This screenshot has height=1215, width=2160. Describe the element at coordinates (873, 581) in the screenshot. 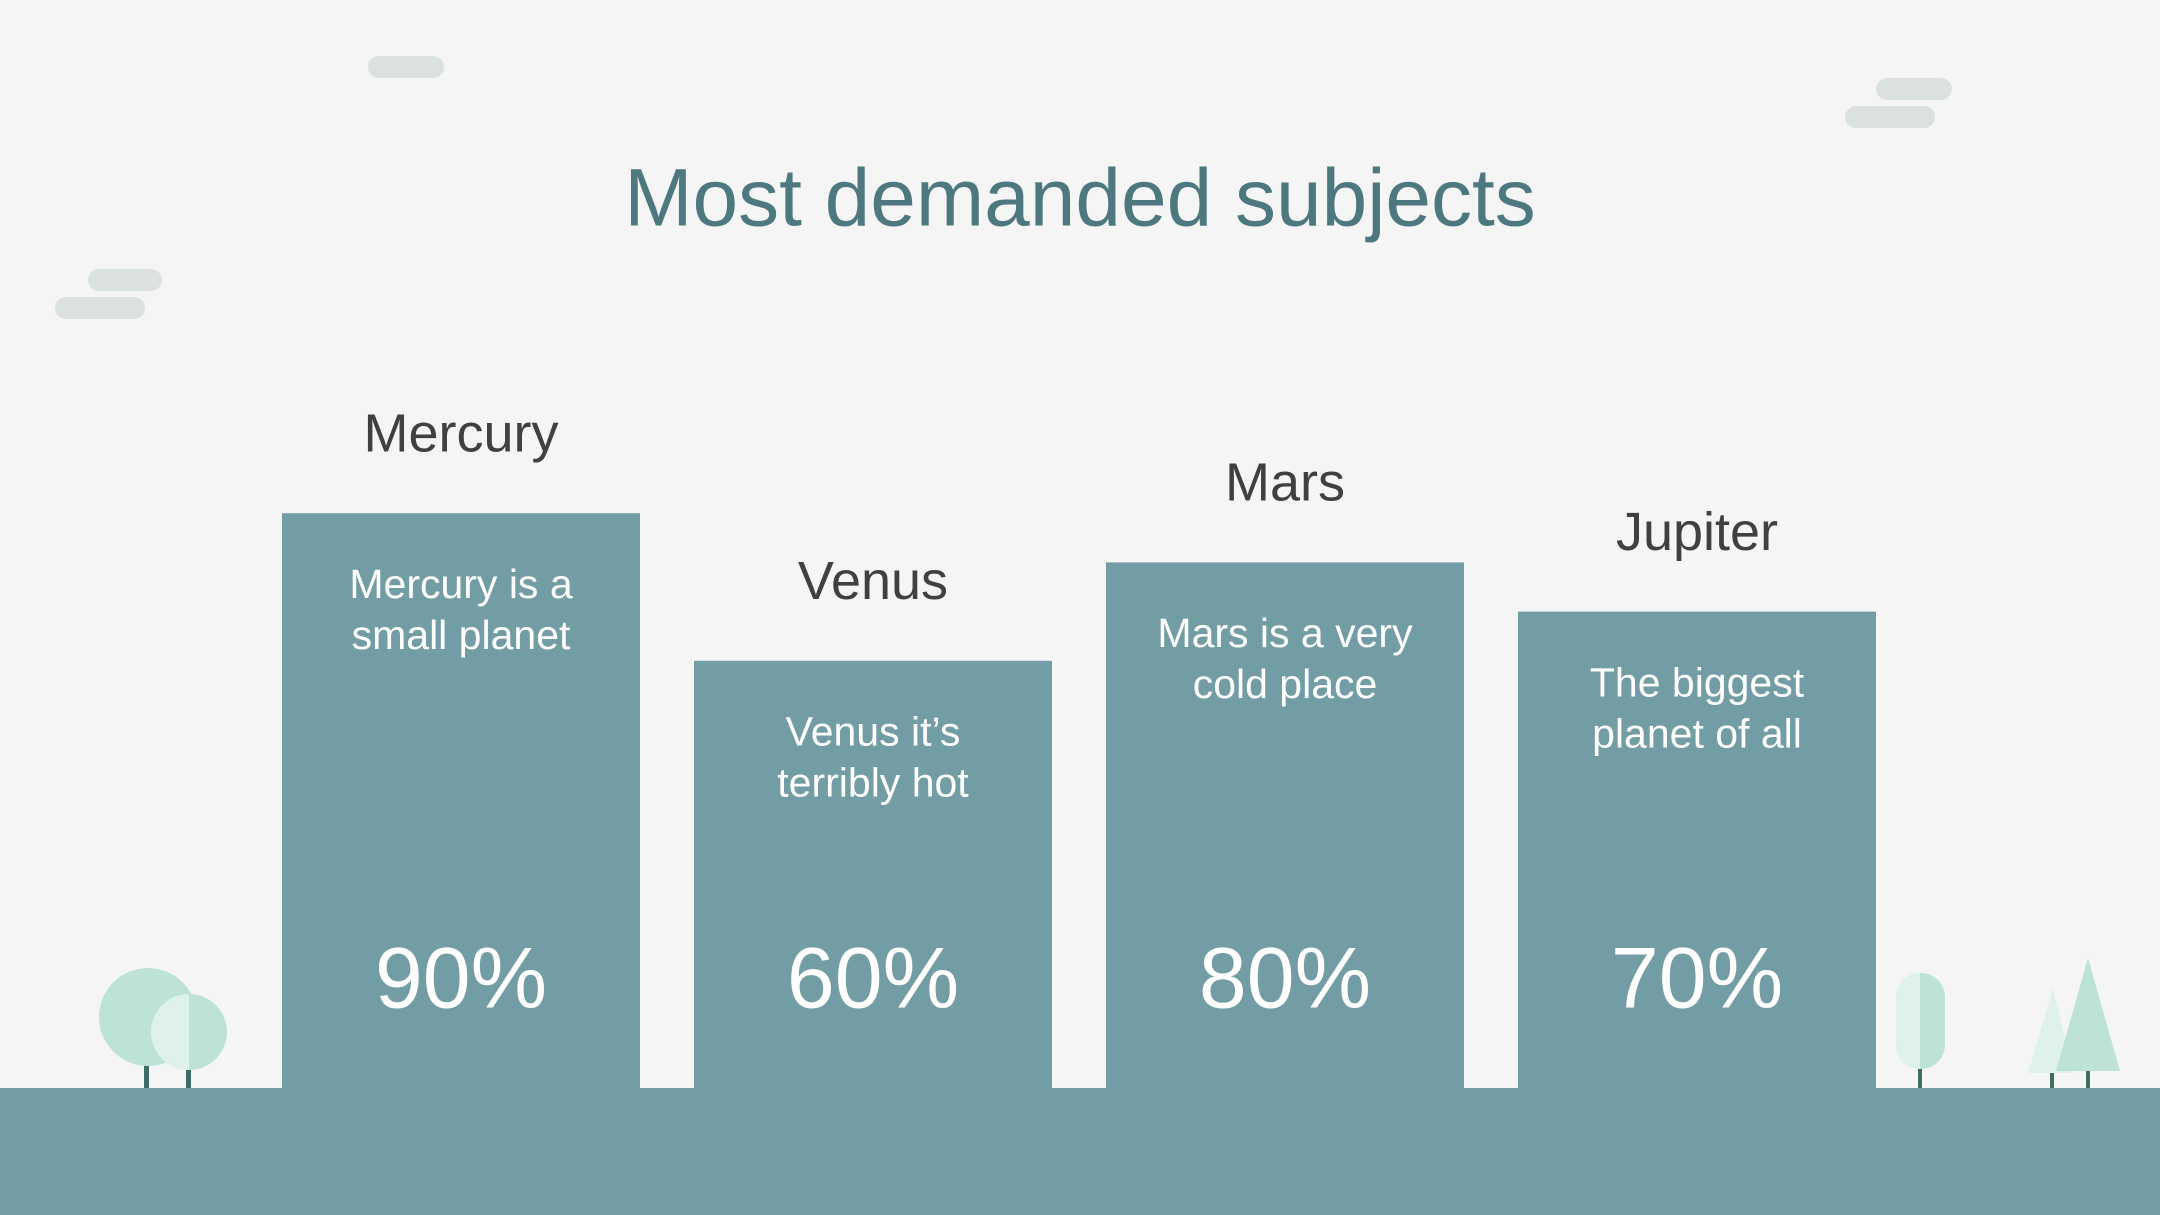

I see `category-label: Venus` at that location.